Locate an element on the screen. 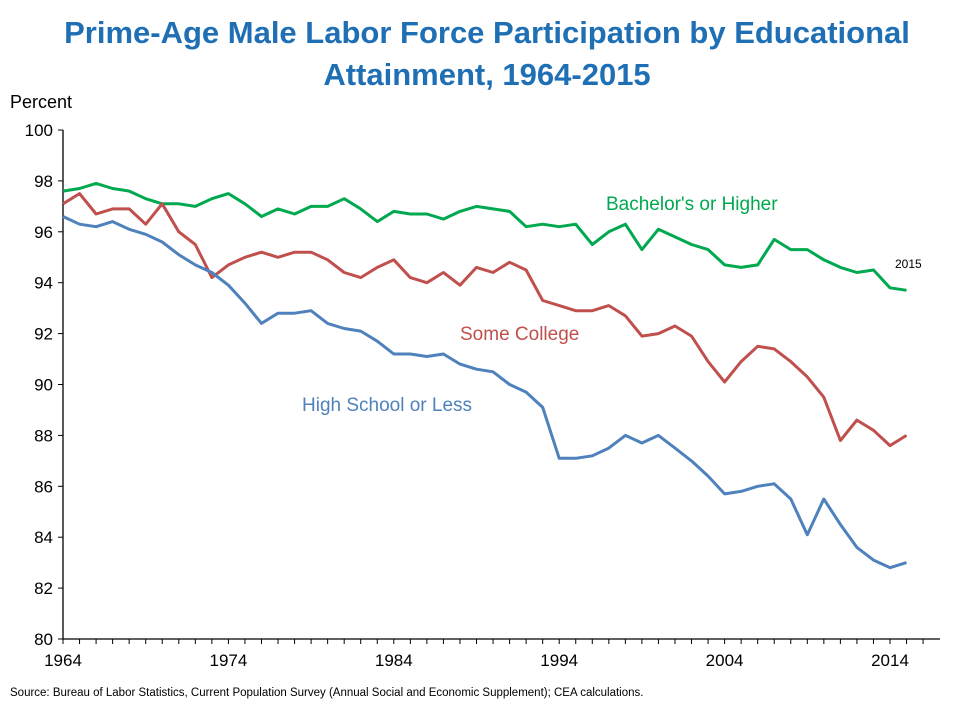  x-tick-label: 1994 is located at coordinates (559, 660).